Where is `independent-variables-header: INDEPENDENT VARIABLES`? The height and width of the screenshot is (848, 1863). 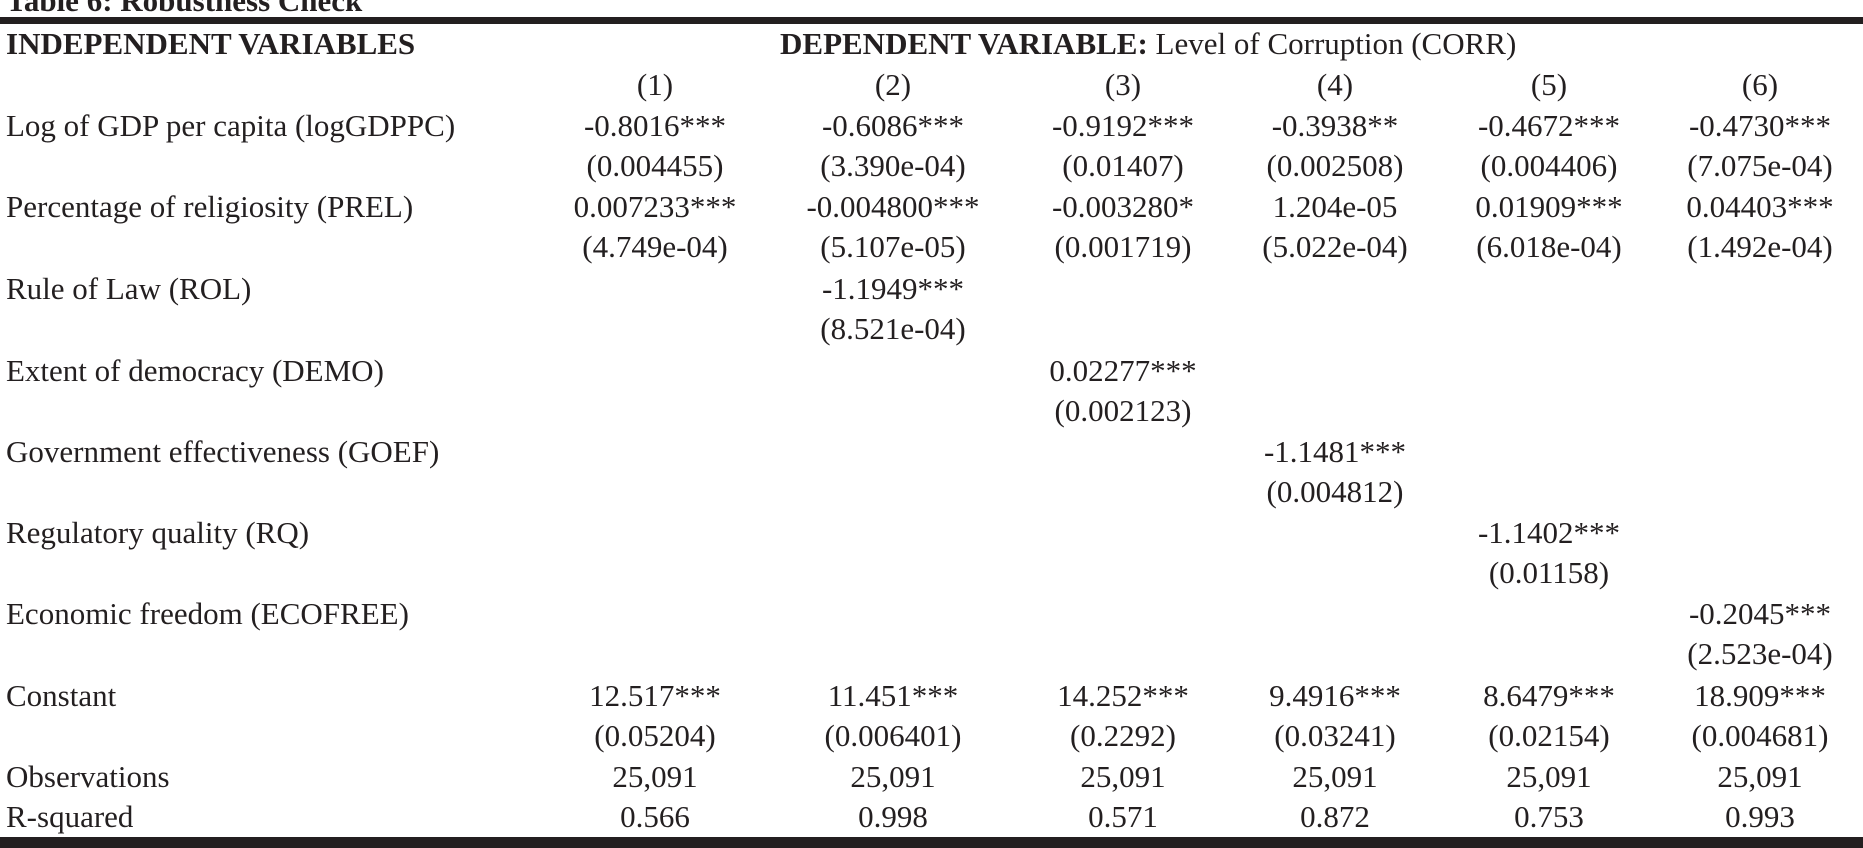
independent-variables-header: INDEPENDENT VARIABLES is located at coordinates (211, 43).